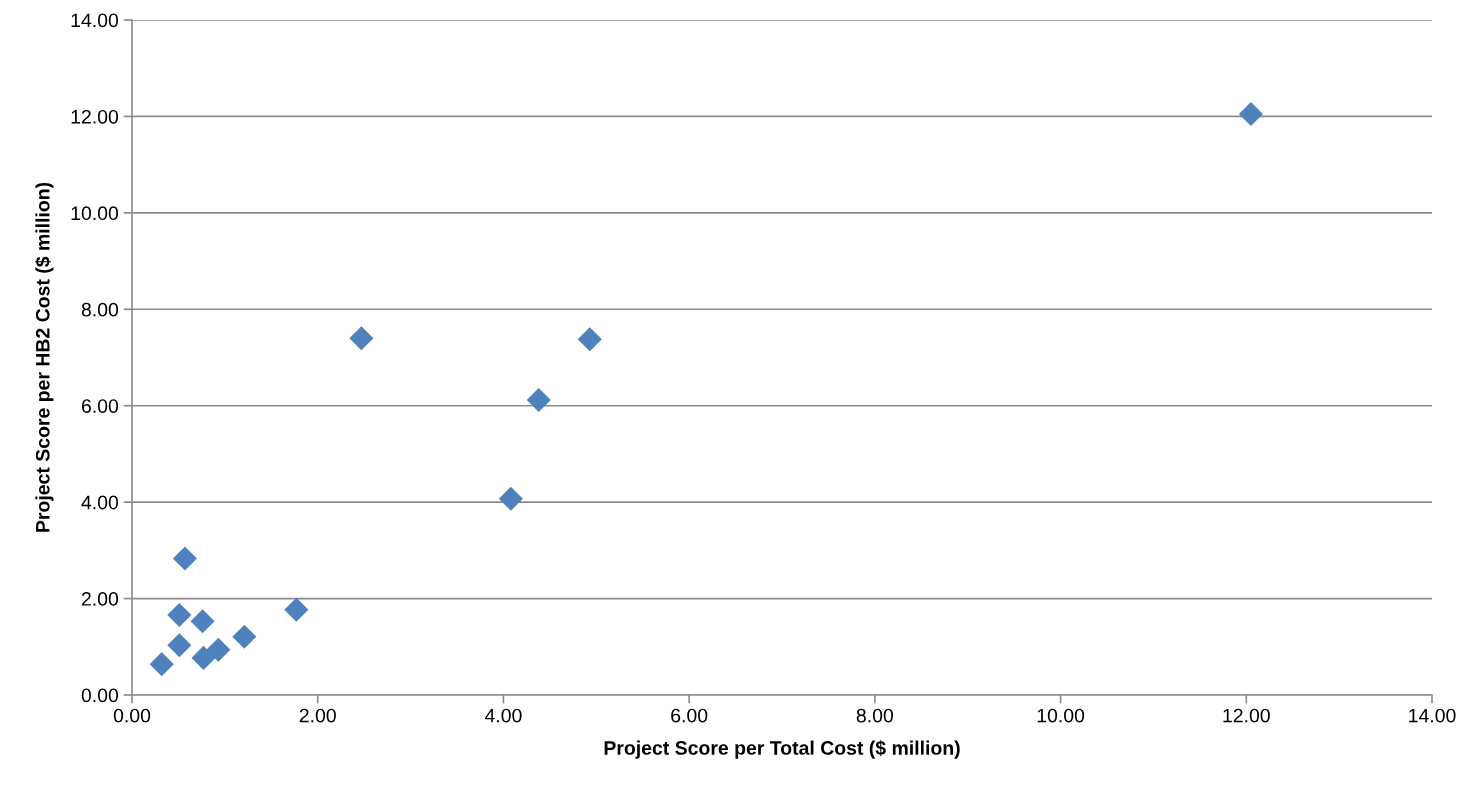  What do you see at coordinates (100, 695) in the screenshot?
I see `y-tick-label: 0.00` at bounding box center [100, 695].